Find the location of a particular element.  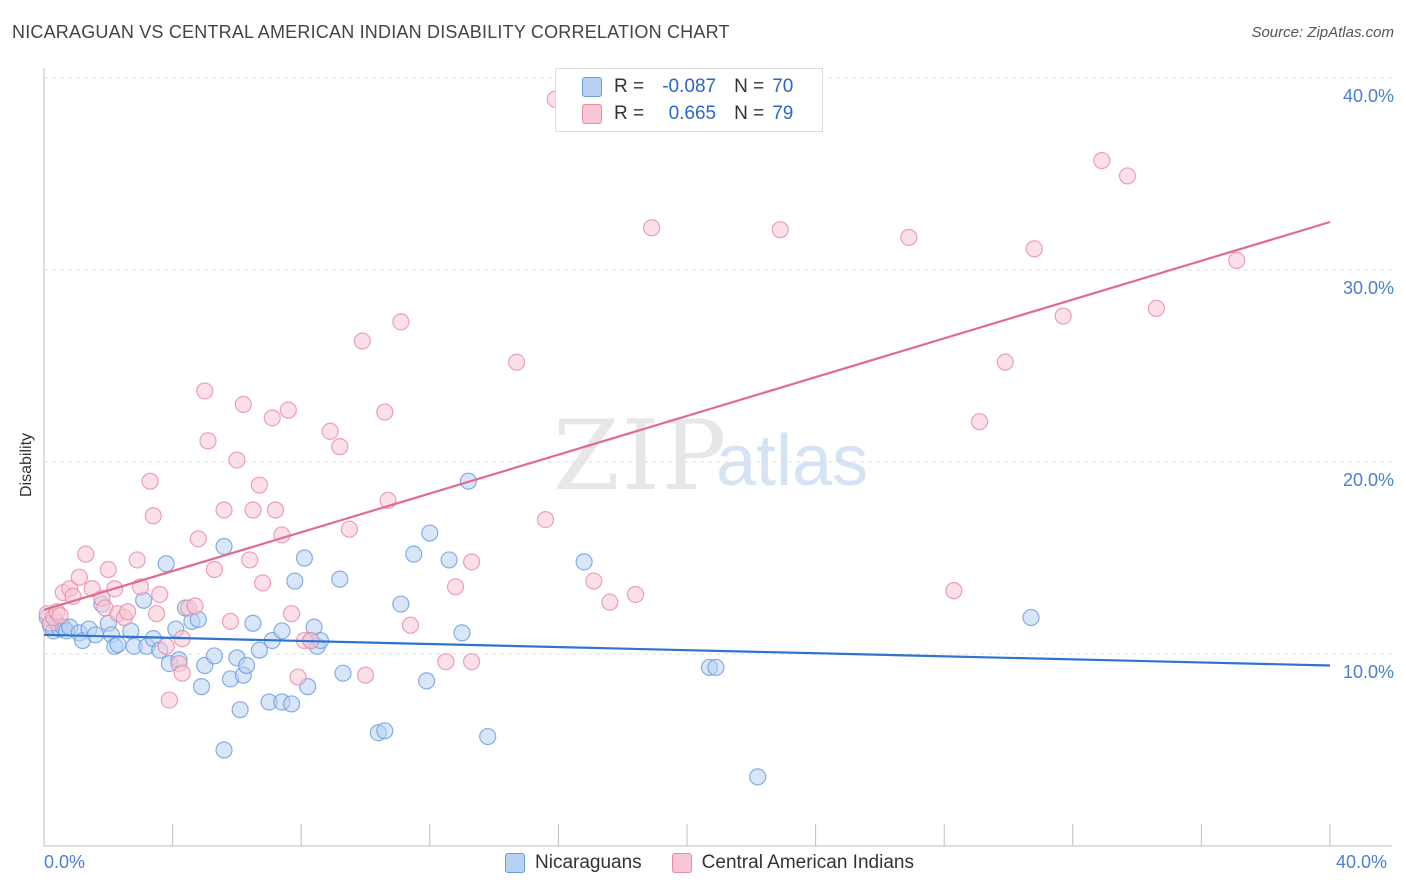

legend-n-value-cai: 79 is located at coordinates (783, 113).